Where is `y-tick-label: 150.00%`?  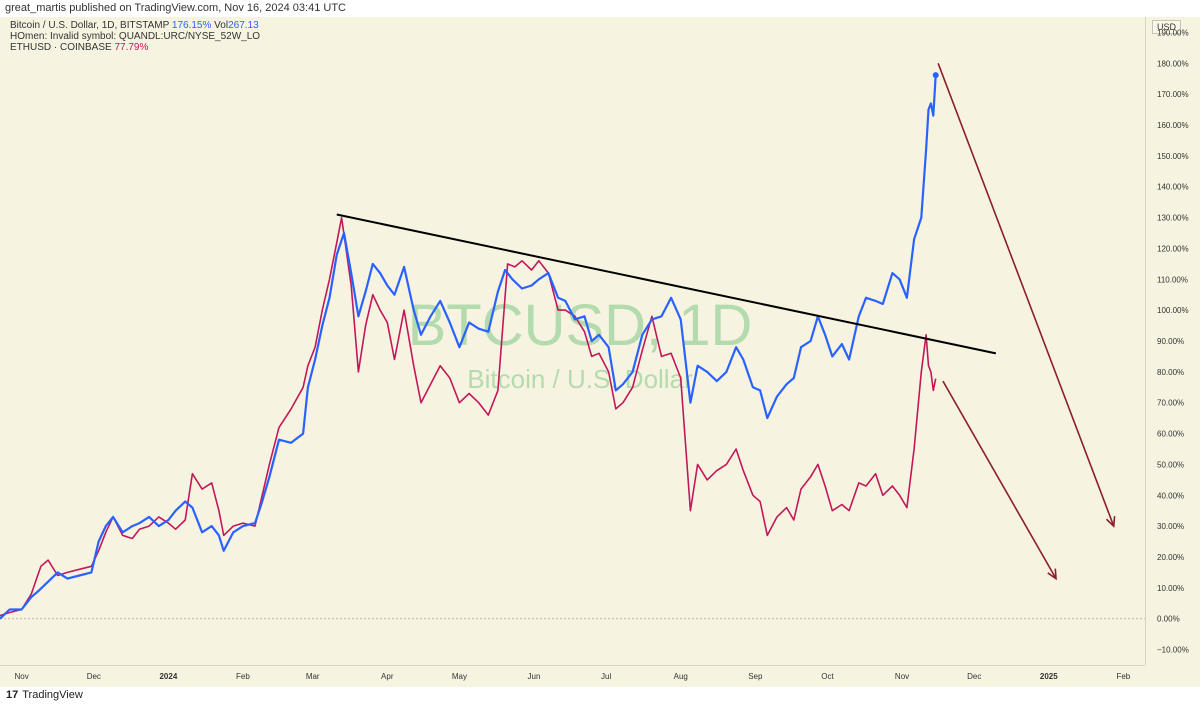 y-tick-label: 150.00% is located at coordinates (1173, 156).